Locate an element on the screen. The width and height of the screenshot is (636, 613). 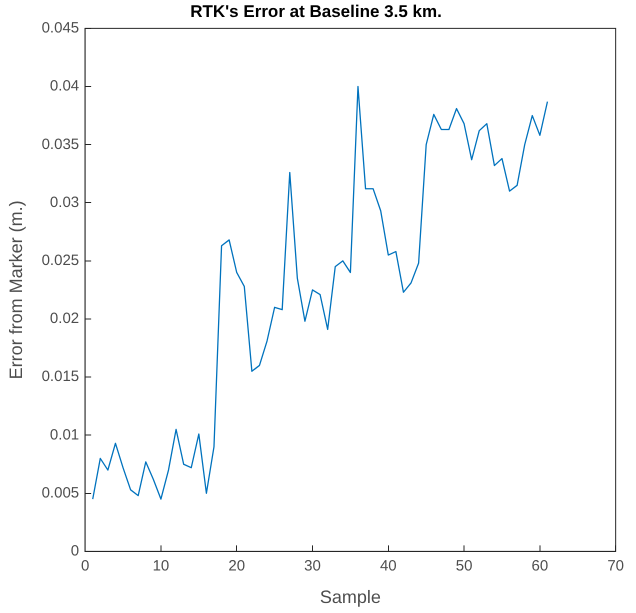
x-tick-label: 60 is located at coordinates (540, 566).